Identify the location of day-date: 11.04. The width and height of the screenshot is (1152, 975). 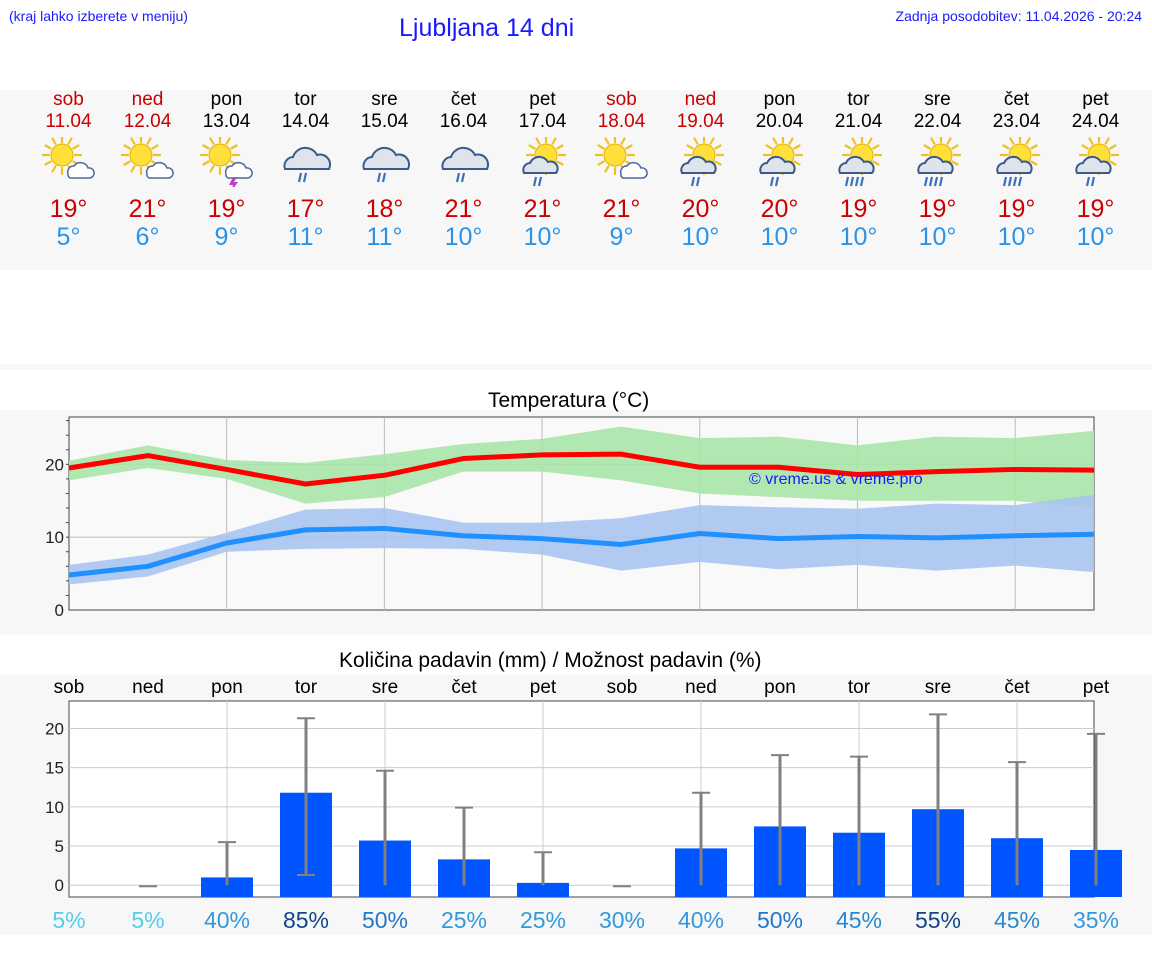
(68, 121).